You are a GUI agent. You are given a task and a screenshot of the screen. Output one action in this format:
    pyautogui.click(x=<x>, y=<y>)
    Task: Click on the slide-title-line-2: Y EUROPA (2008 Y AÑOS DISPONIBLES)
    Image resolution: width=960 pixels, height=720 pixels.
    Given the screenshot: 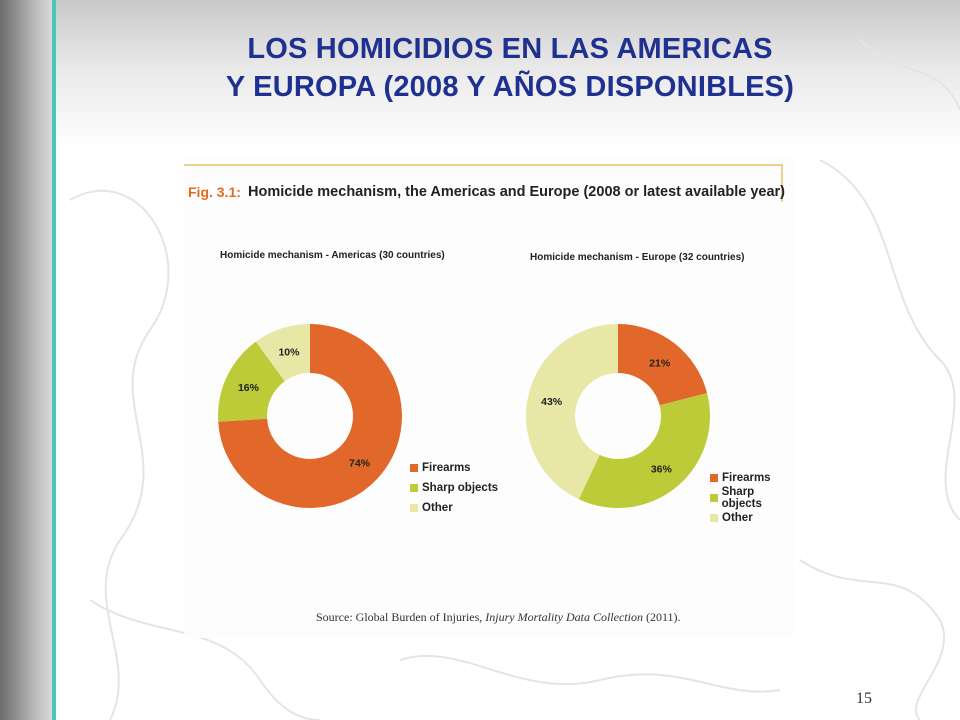 What is the action you would take?
    pyautogui.click(x=510, y=87)
    